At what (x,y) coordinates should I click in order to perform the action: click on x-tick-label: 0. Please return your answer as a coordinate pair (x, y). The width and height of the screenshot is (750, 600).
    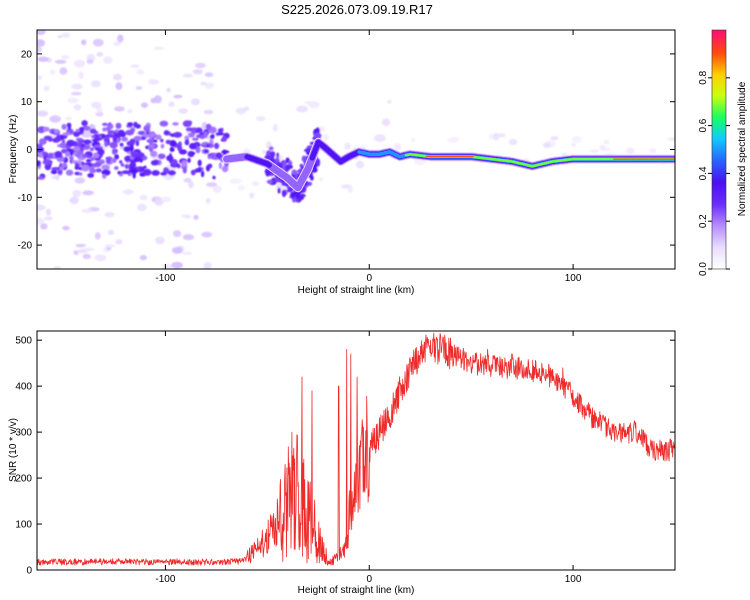
    Looking at the image, I should click on (369, 278).